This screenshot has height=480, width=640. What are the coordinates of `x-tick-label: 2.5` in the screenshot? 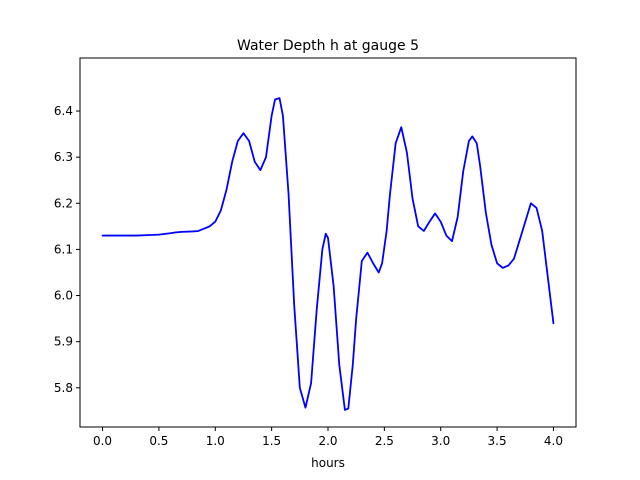 It's located at (384, 441).